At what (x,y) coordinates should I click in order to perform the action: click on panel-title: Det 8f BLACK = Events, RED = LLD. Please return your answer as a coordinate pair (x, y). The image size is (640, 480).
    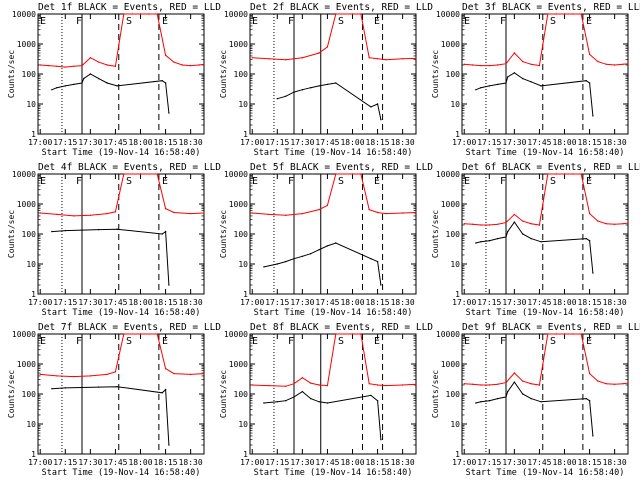
    Looking at the image, I should click on (341, 327).